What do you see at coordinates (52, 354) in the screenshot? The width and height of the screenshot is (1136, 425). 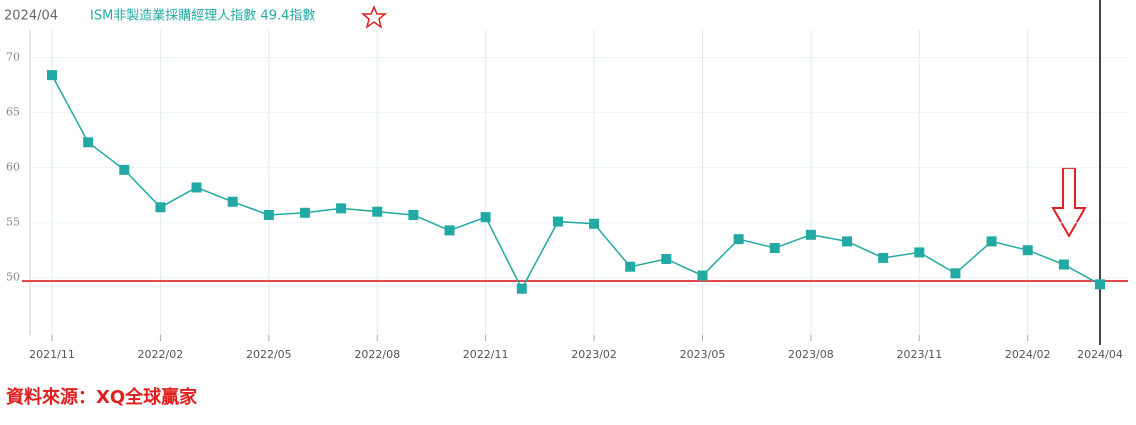 I see `x-tick-label: 2021/11` at bounding box center [52, 354].